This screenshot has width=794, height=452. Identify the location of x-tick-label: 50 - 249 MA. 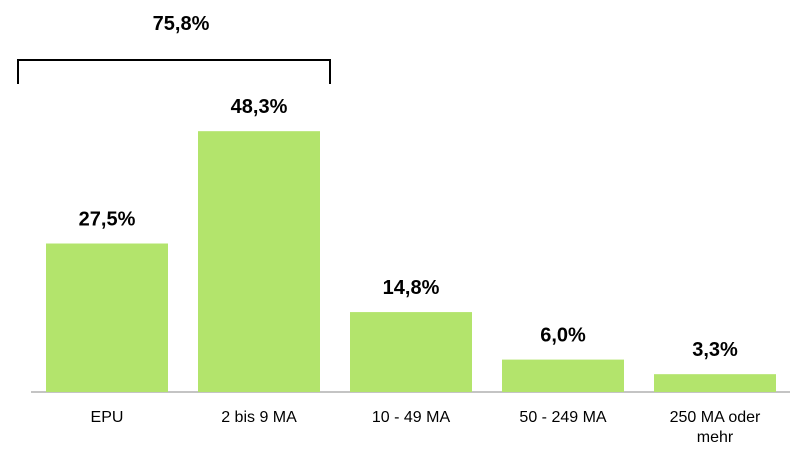
(563, 417).